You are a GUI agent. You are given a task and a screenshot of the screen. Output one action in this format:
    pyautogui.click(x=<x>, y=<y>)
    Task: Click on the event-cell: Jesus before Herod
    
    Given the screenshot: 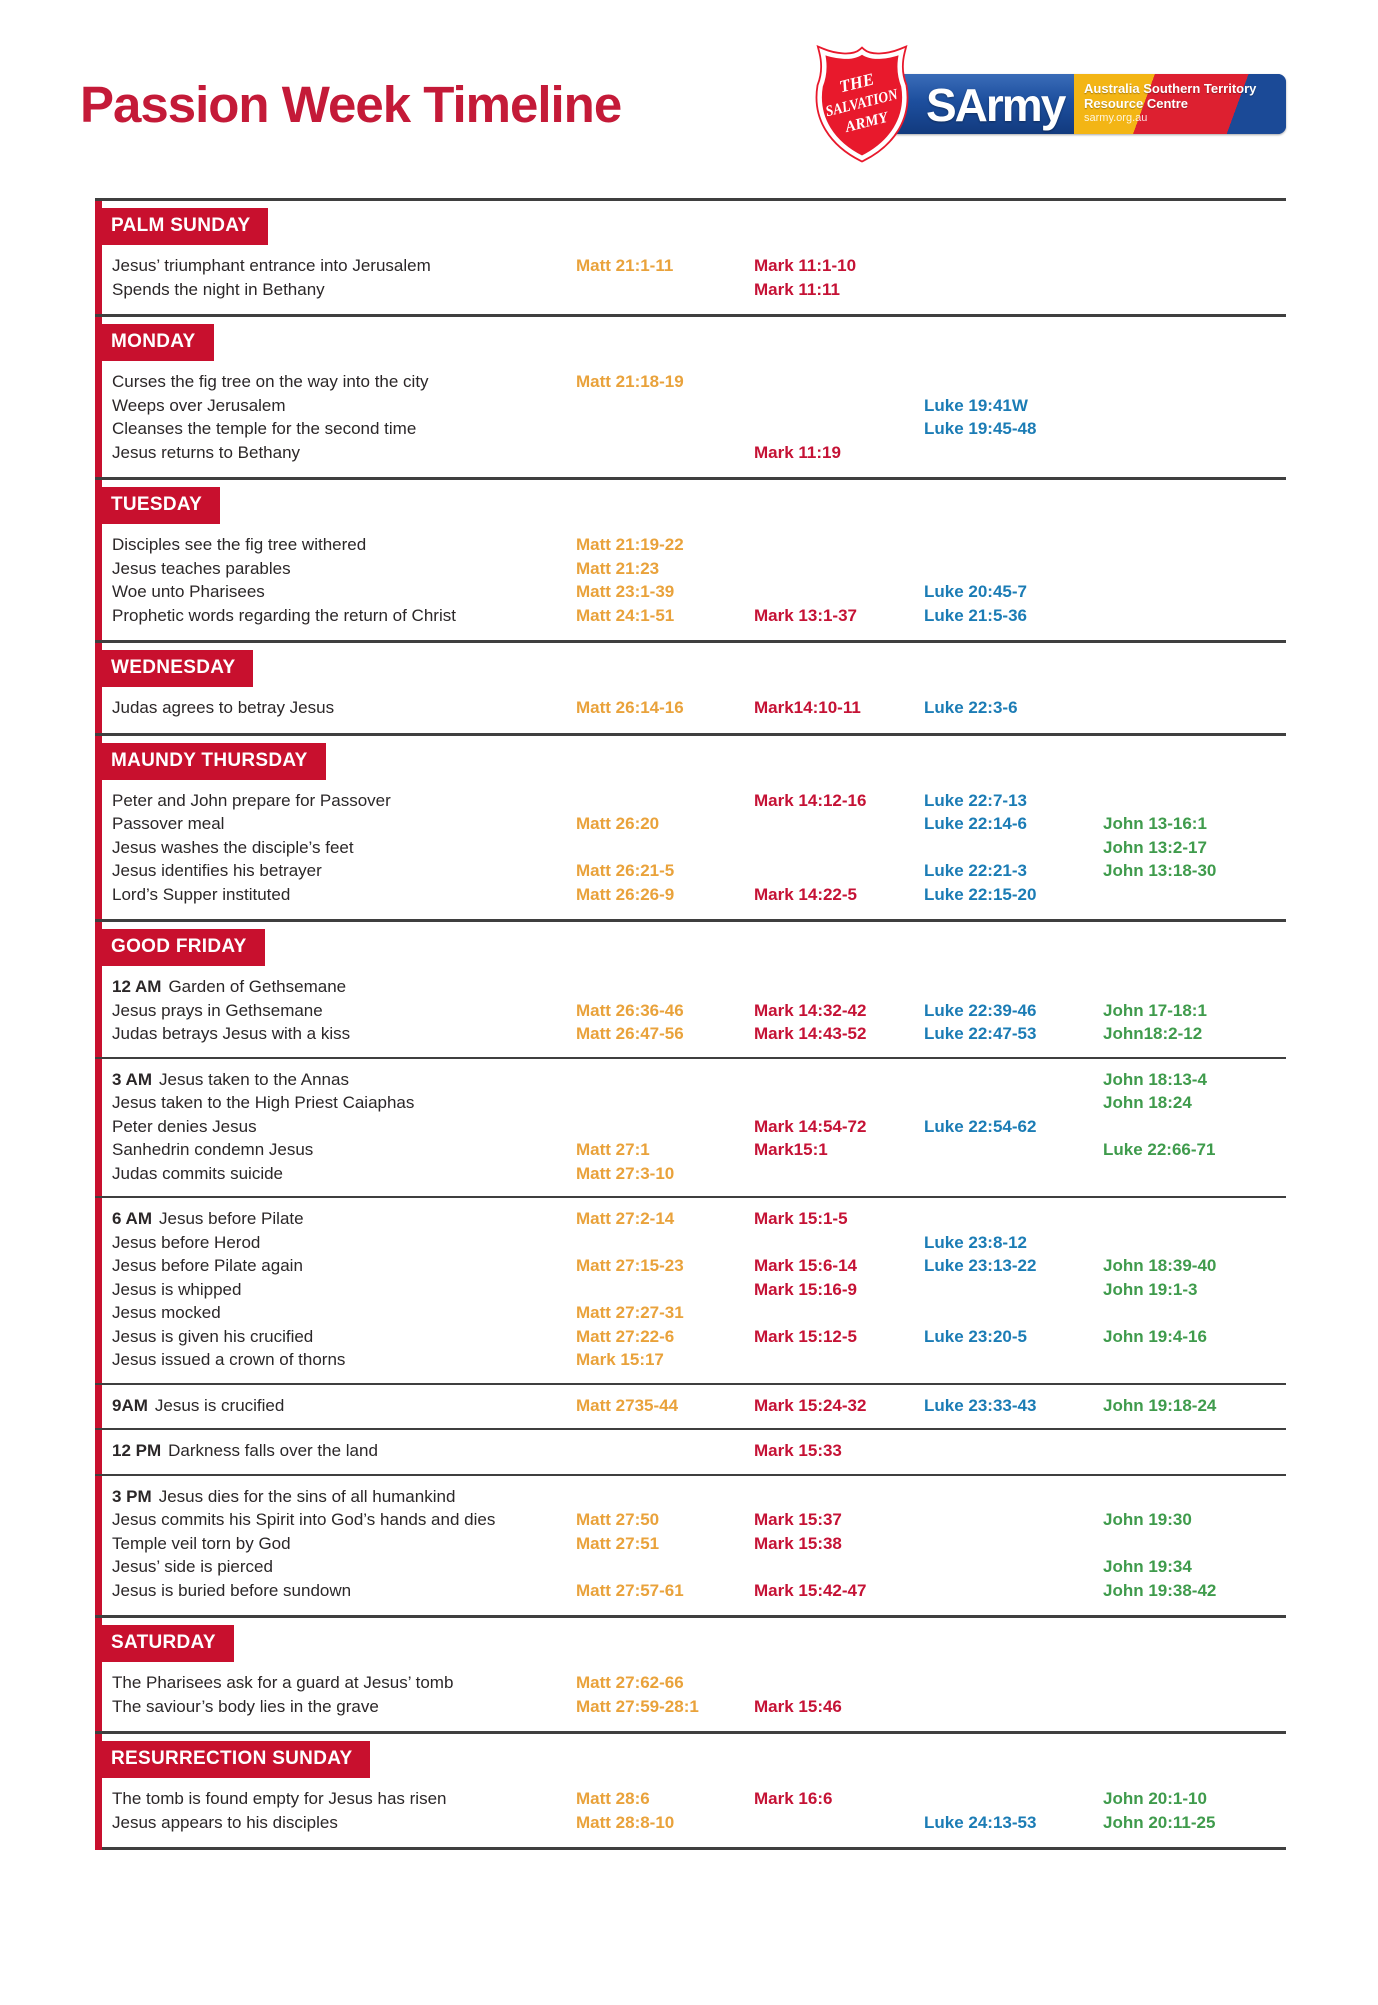 What is the action you would take?
    pyautogui.click(x=344, y=1243)
    